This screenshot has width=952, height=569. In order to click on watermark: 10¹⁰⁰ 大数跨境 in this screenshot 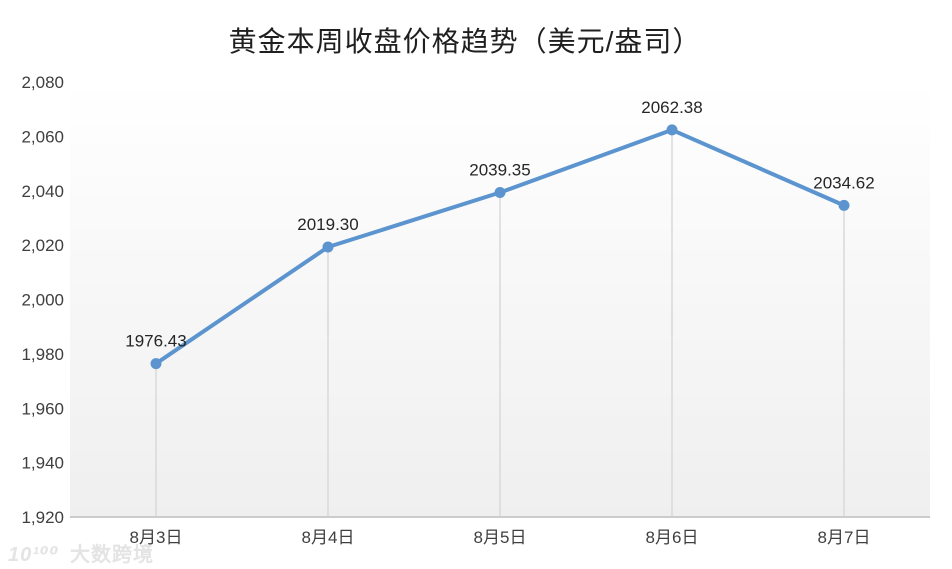, I will do `click(81, 552)`.